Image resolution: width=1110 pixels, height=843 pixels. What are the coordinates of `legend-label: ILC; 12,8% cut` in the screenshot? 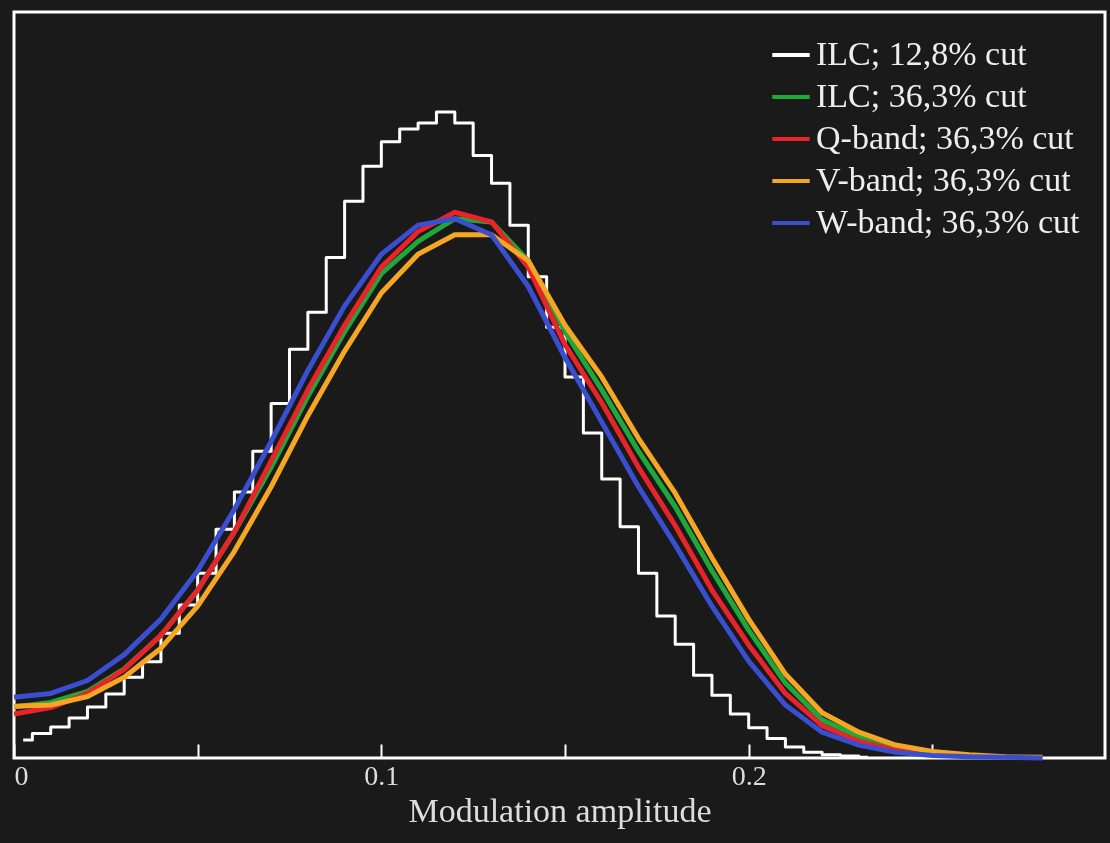 It's located at (922, 53).